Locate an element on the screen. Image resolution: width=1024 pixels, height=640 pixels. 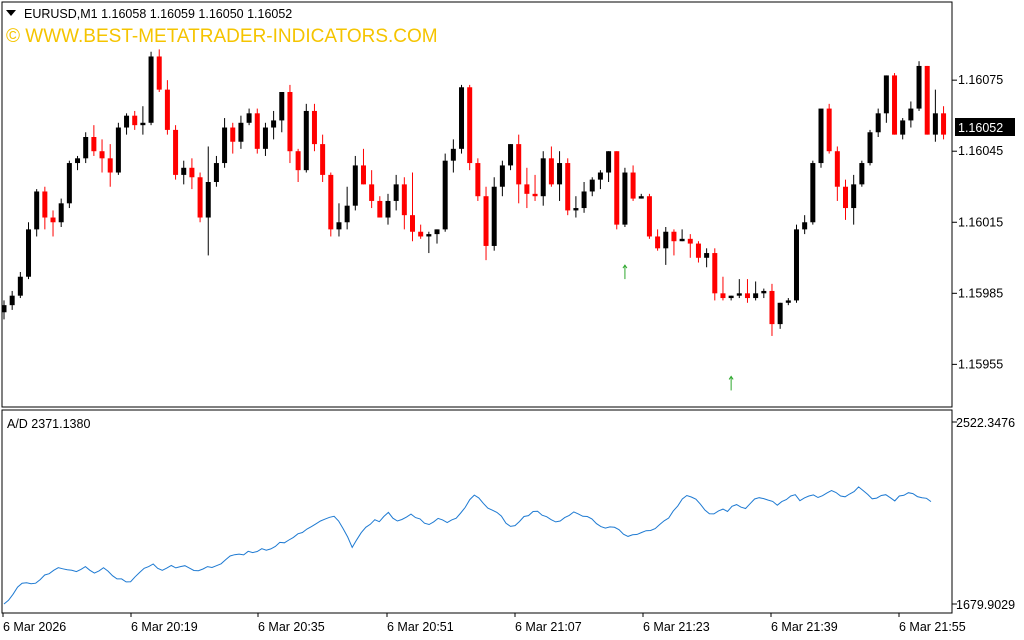
time-tick-label: 6 Mar 21:07 is located at coordinates (548, 627).